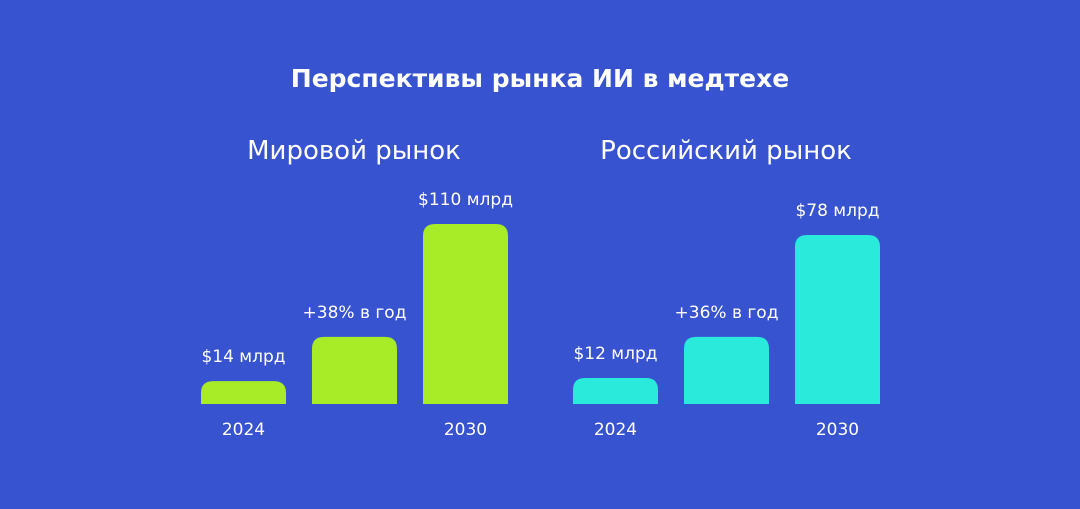  What do you see at coordinates (355, 313) in the screenshot?
I see `data-label-world-1: +38% в год` at bounding box center [355, 313].